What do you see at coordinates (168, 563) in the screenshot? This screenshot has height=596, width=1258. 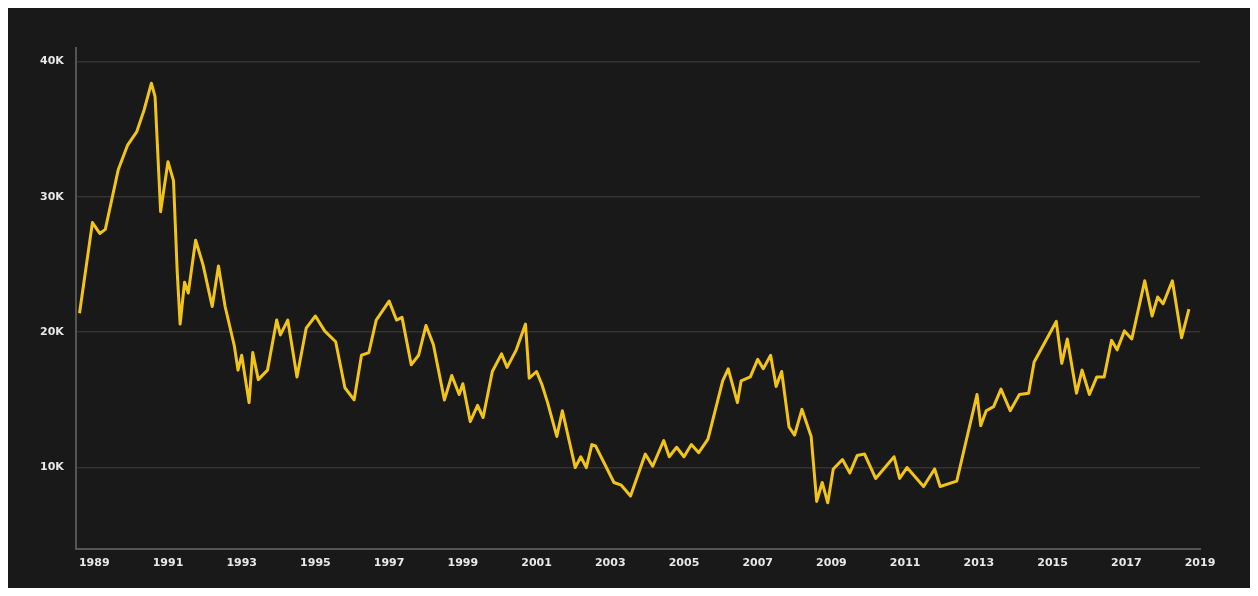 I see `x-tick-label: 1991` at bounding box center [168, 563].